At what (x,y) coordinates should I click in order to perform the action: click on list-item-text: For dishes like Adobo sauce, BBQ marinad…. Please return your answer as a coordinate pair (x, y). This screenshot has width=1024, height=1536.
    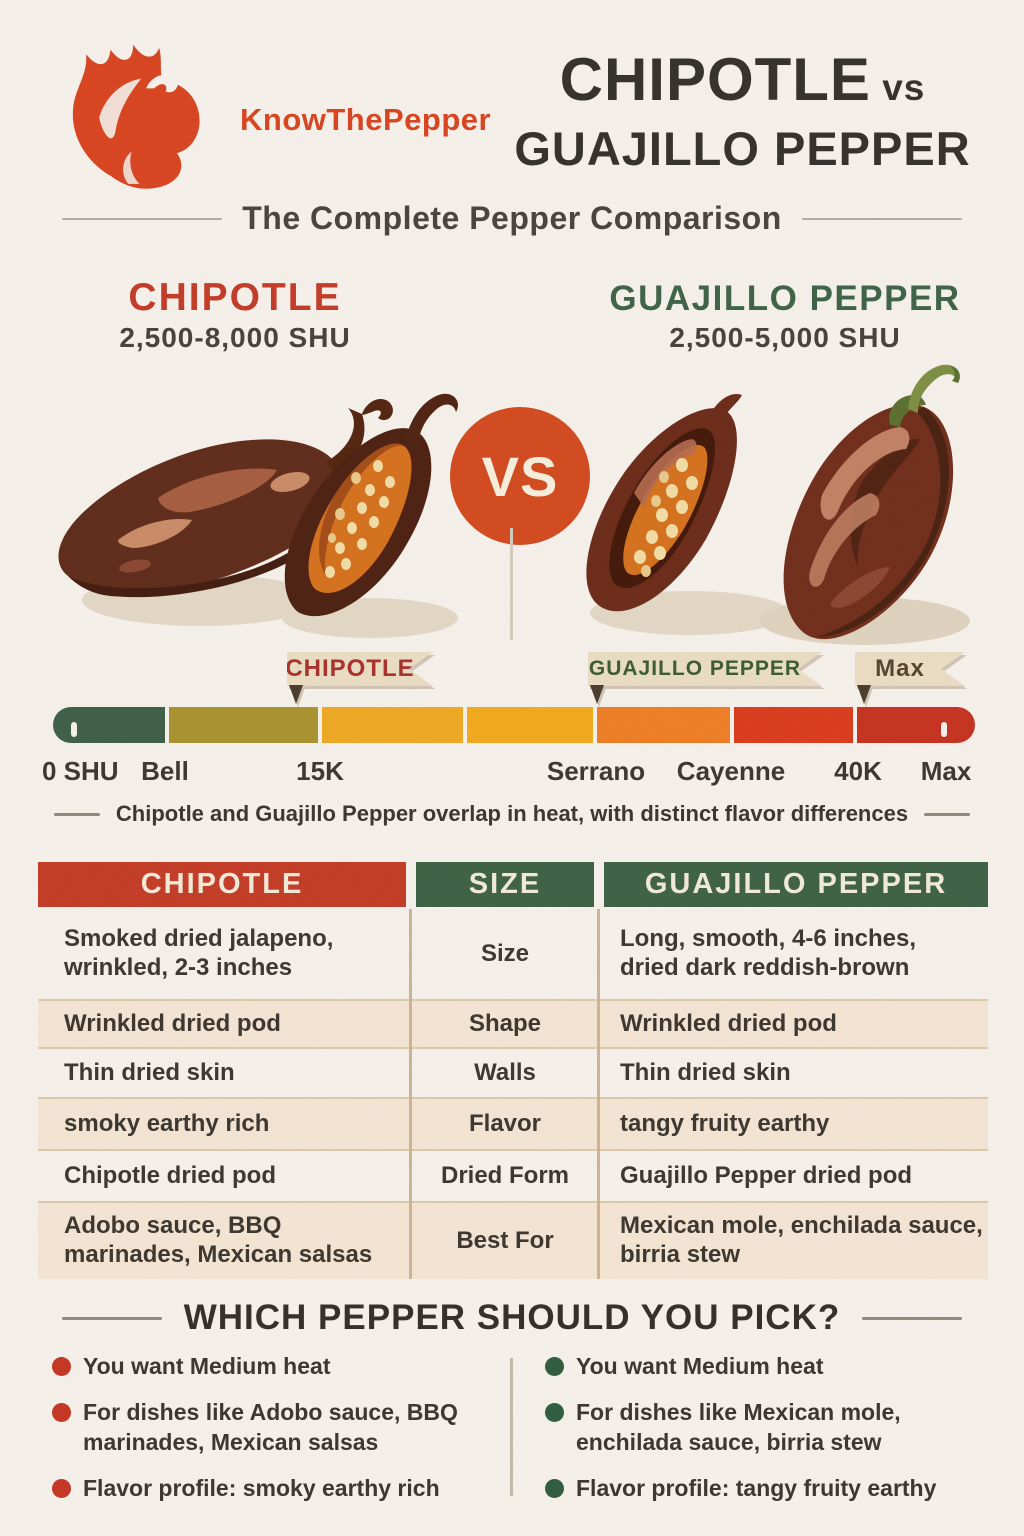
    Looking at the image, I should click on (270, 1426).